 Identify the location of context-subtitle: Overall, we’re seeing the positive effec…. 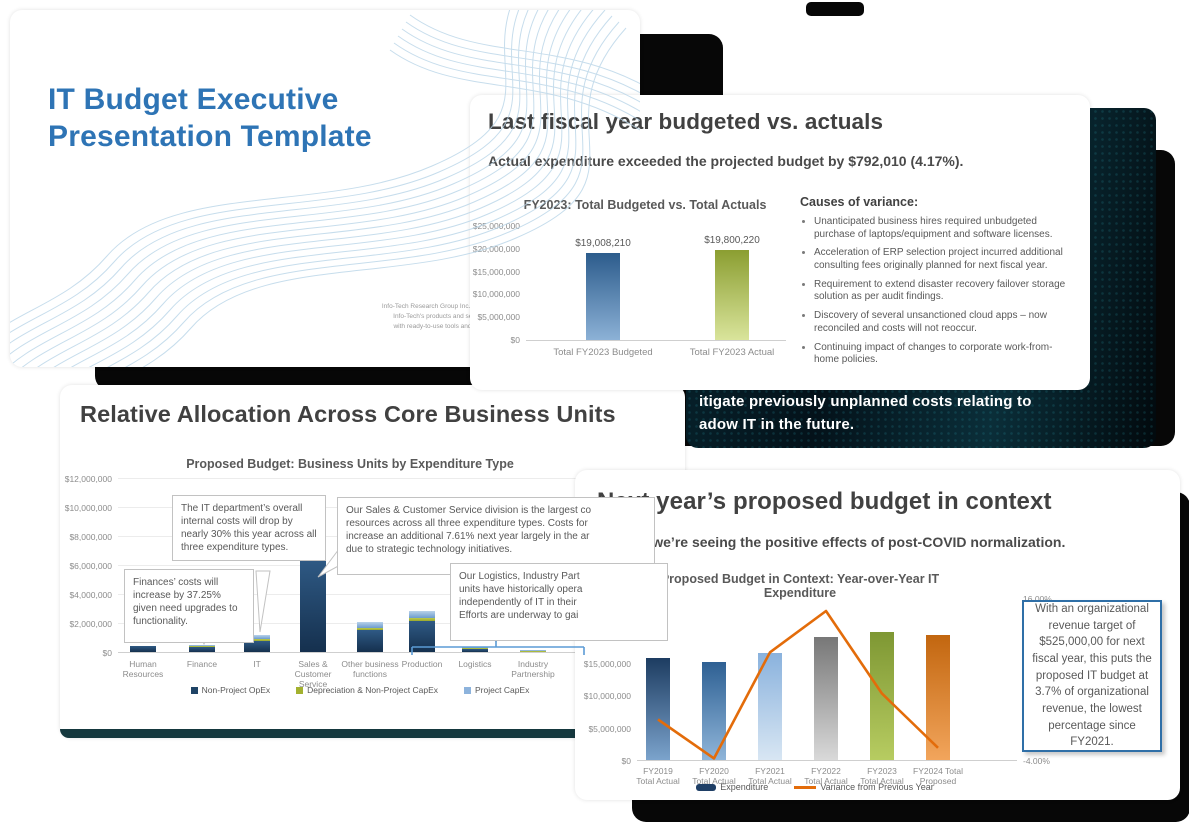
(831, 542).